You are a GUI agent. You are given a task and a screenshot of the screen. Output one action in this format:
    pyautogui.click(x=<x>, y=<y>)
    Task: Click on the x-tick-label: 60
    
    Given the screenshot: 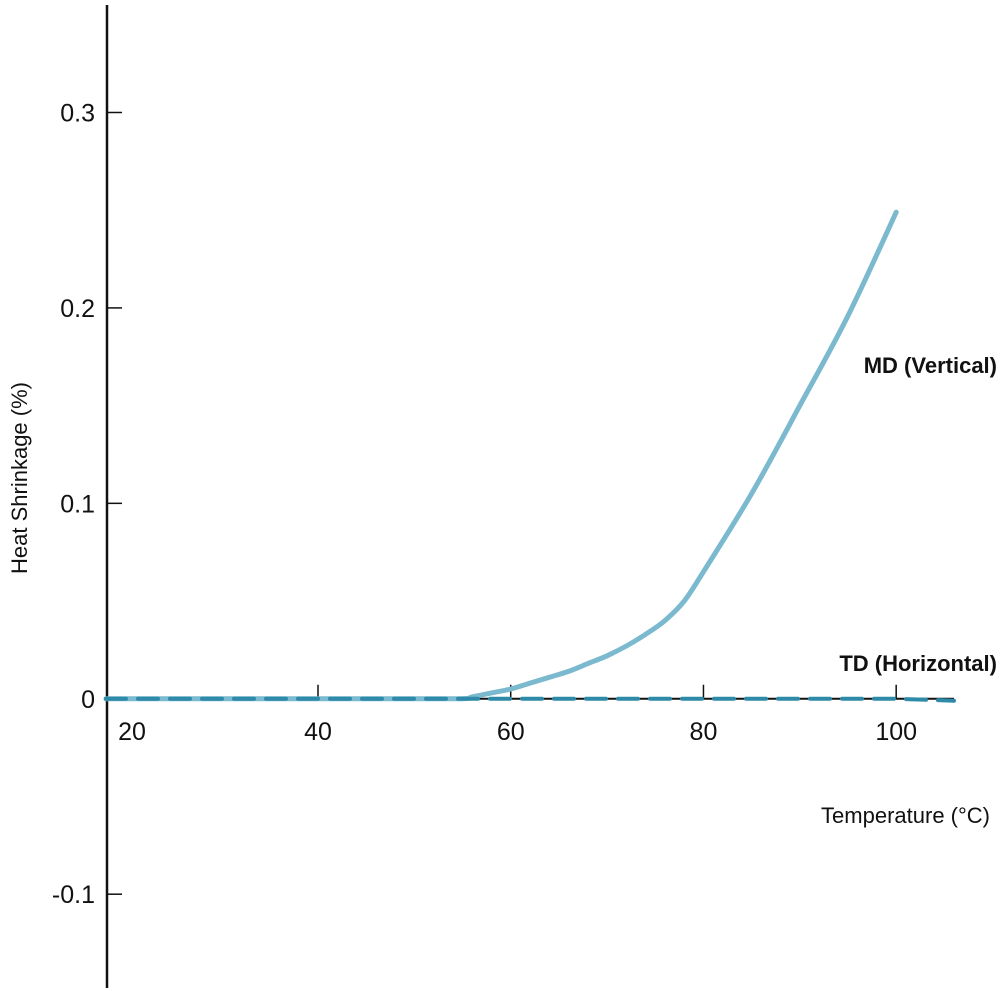 What is the action you would take?
    pyautogui.click(x=511, y=732)
    